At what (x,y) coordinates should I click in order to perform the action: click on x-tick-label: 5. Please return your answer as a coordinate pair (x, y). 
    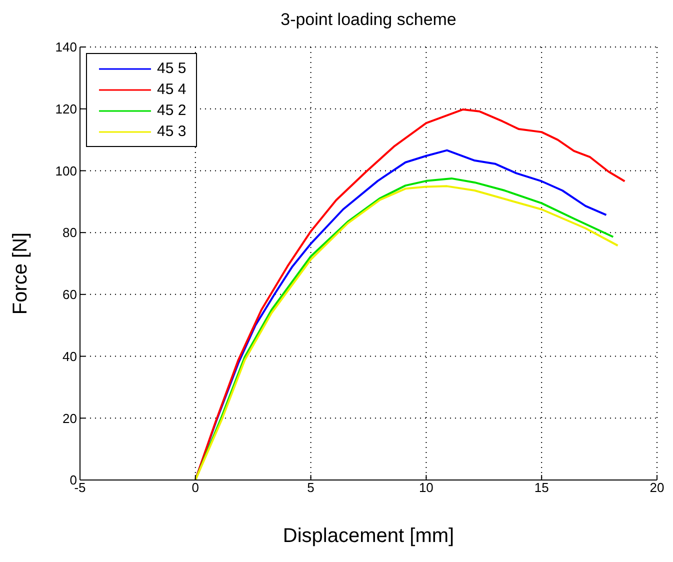
    Looking at the image, I should click on (310, 488).